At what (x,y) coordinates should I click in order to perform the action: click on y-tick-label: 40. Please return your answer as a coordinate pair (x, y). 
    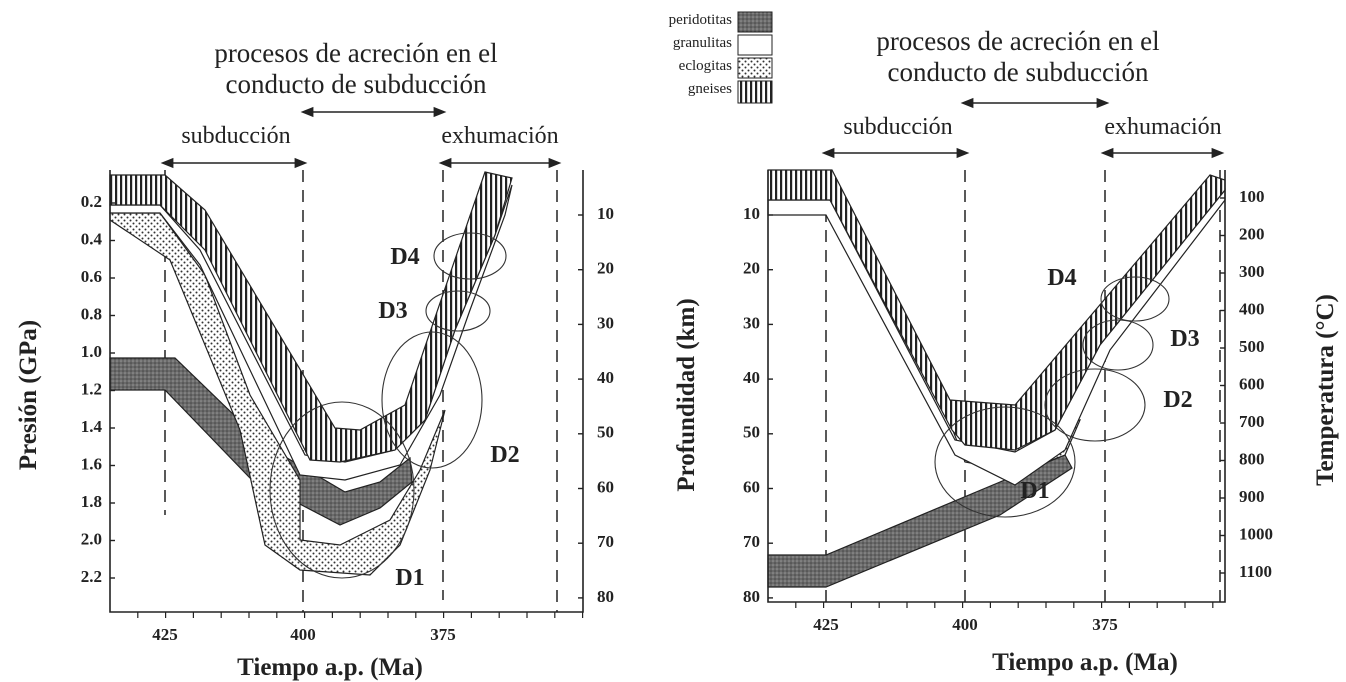
    Looking at the image, I should click on (751, 377).